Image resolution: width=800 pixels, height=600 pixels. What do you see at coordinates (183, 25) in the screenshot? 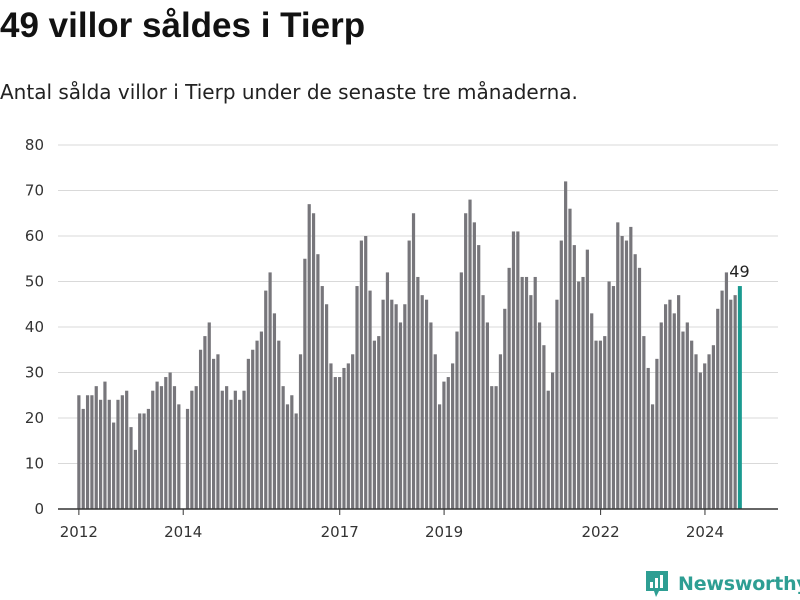
I see `chart-title: 49 villor såldes i Tierp` at bounding box center [183, 25].